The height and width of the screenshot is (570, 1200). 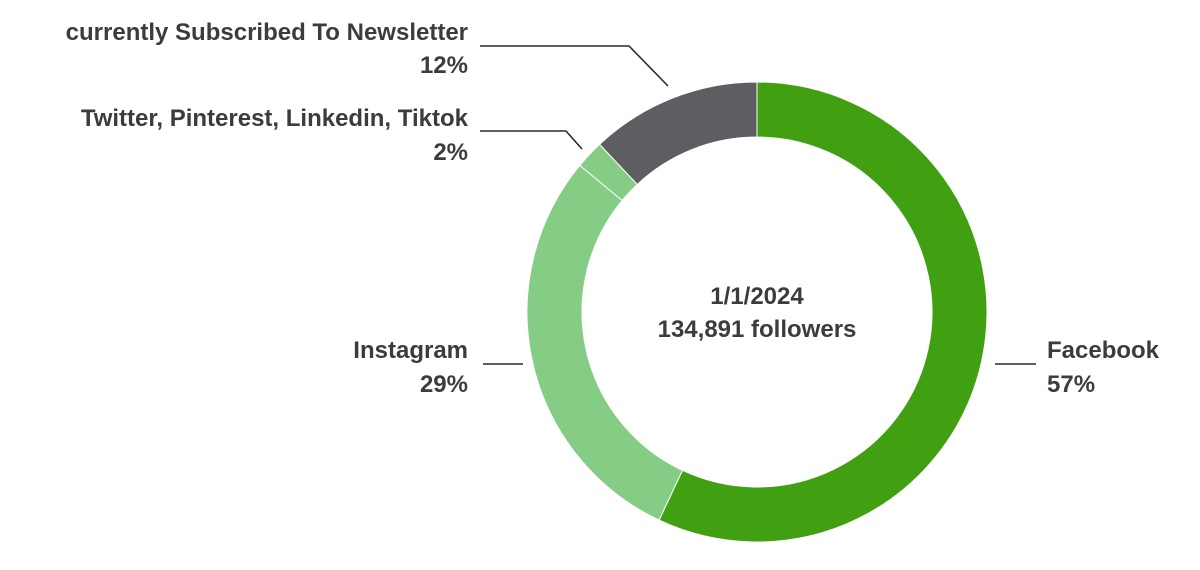 What do you see at coordinates (410, 350) in the screenshot?
I see `slice-label-instagram: Instagram` at bounding box center [410, 350].